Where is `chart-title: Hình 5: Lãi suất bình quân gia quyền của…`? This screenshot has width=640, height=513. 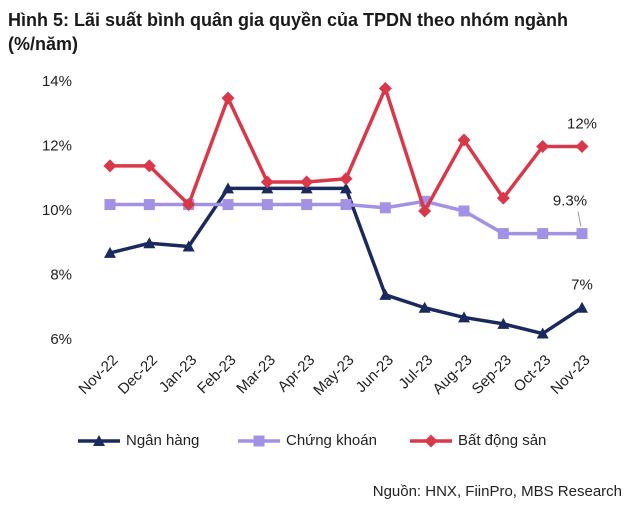
chart-title: Hình 5: Lãi suất bình quân gia quyền của… is located at coordinates (288, 32).